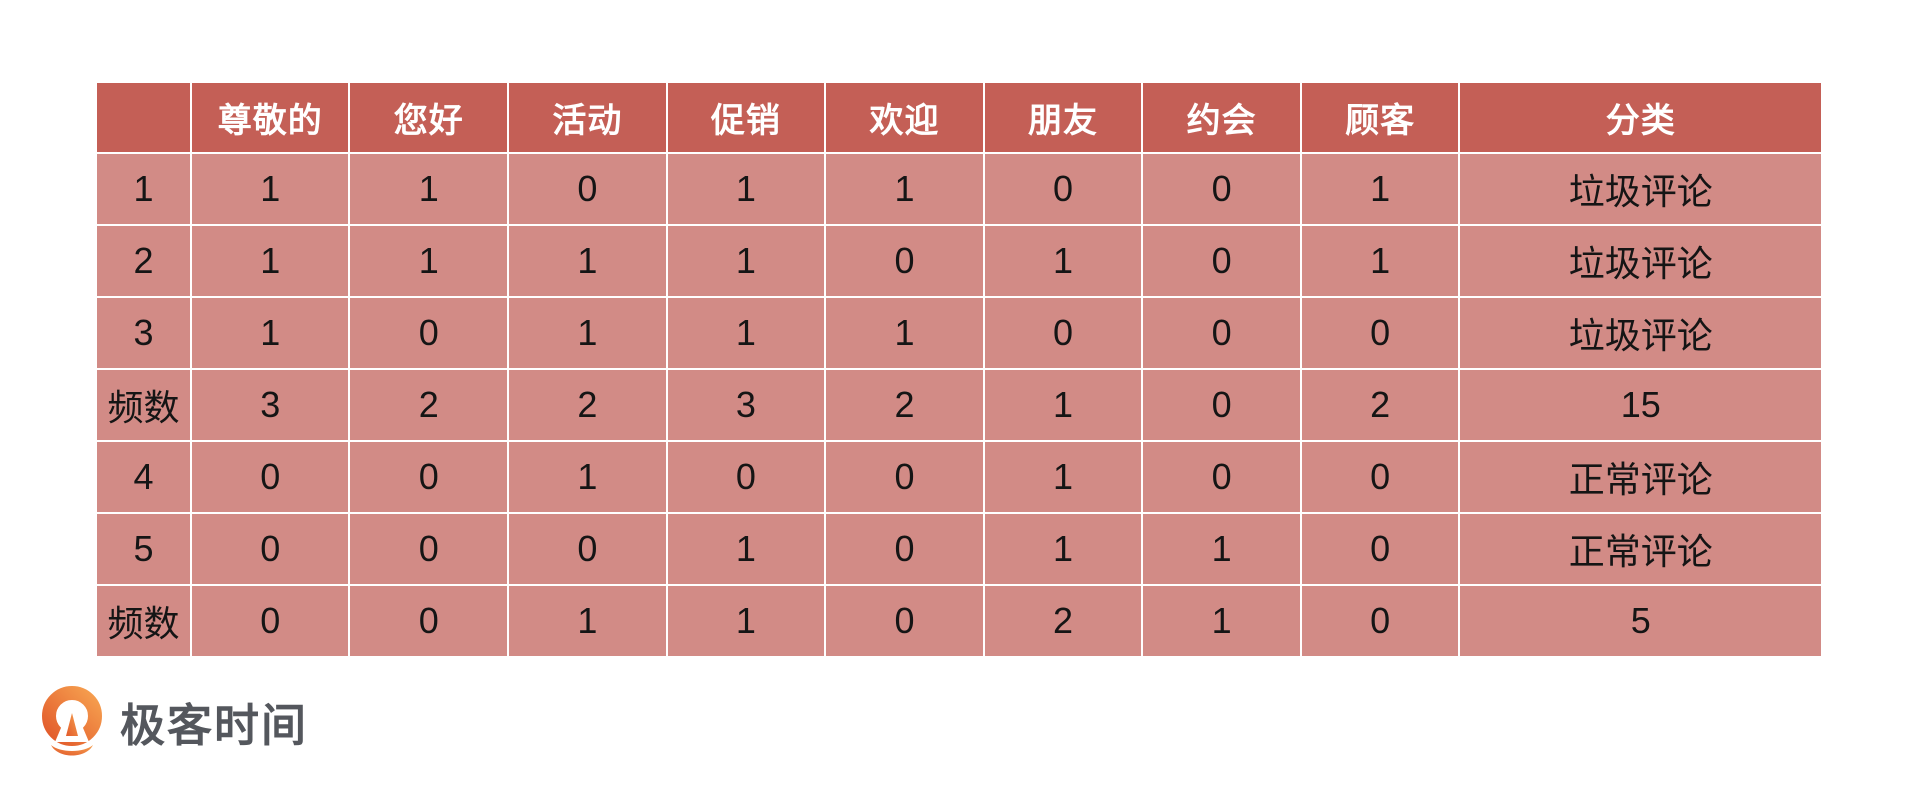 Image resolution: width=1920 pixels, height=788 pixels. What do you see at coordinates (904, 117) in the screenshot?
I see `column-header: 欢迎` at bounding box center [904, 117].